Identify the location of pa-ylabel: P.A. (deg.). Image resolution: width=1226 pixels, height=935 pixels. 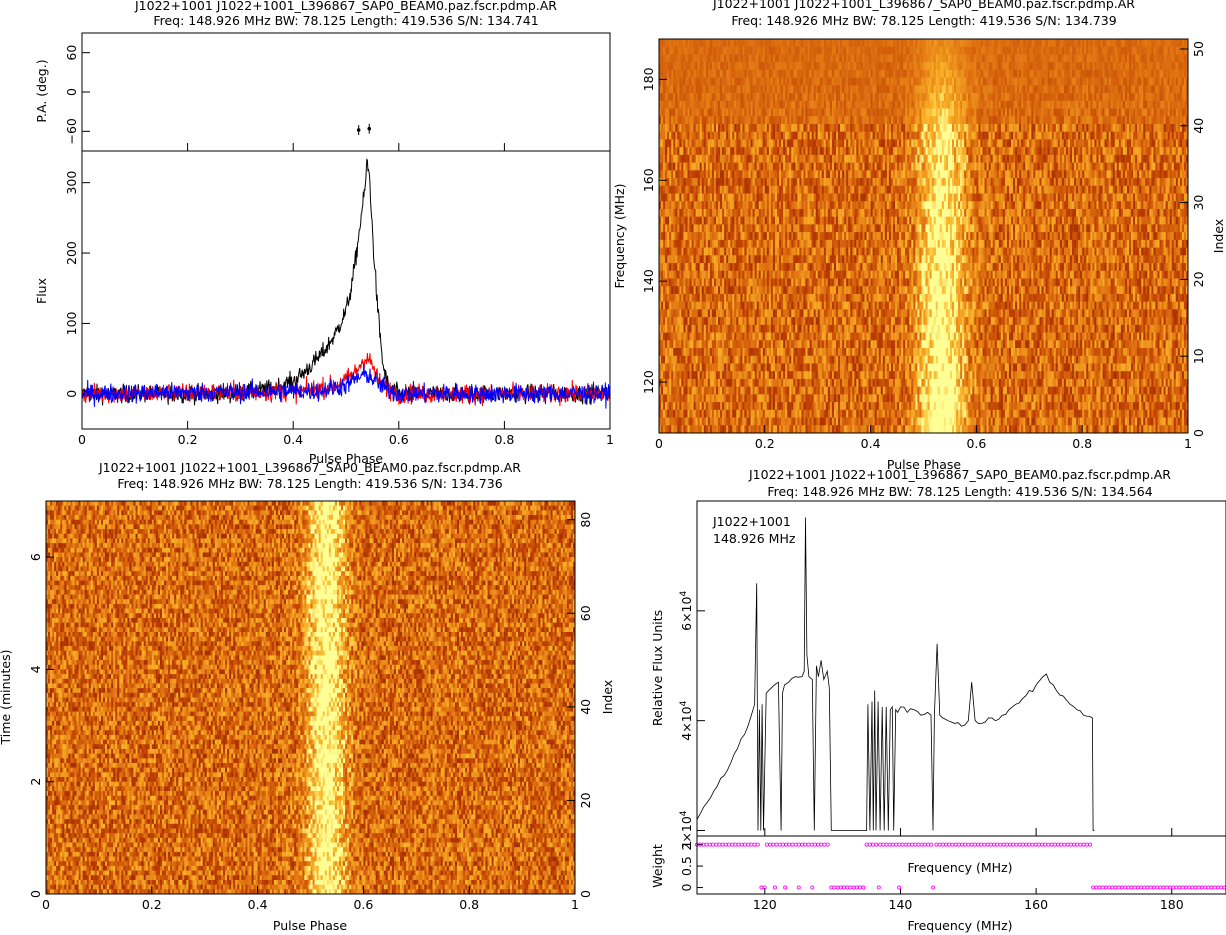
(41, 90).